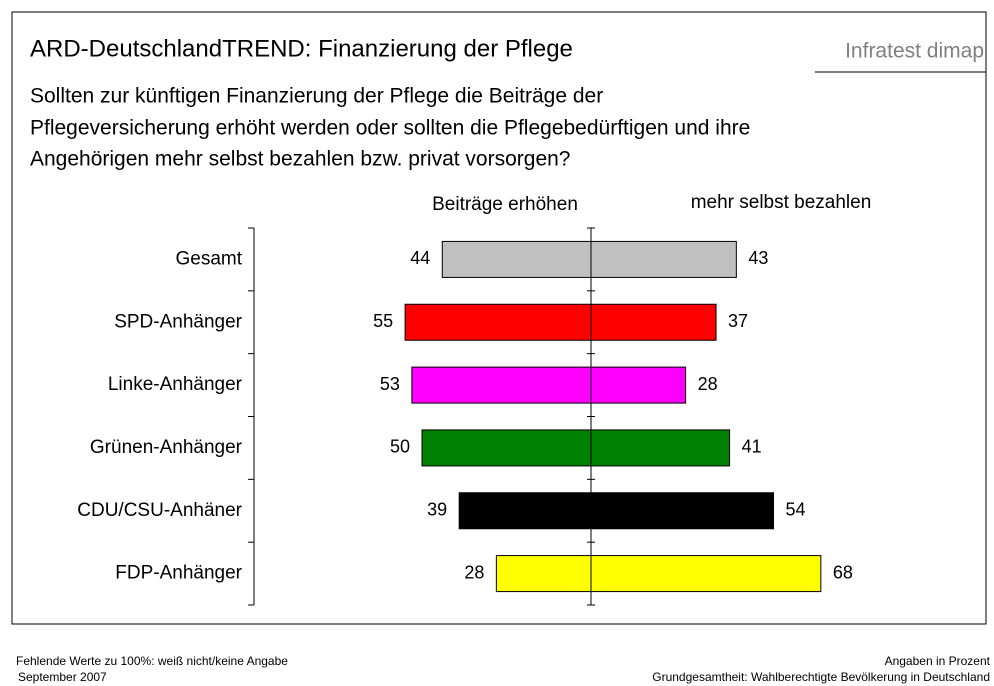  Describe the element at coordinates (738, 321) in the screenshot. I see `value-label: 37` at that location.